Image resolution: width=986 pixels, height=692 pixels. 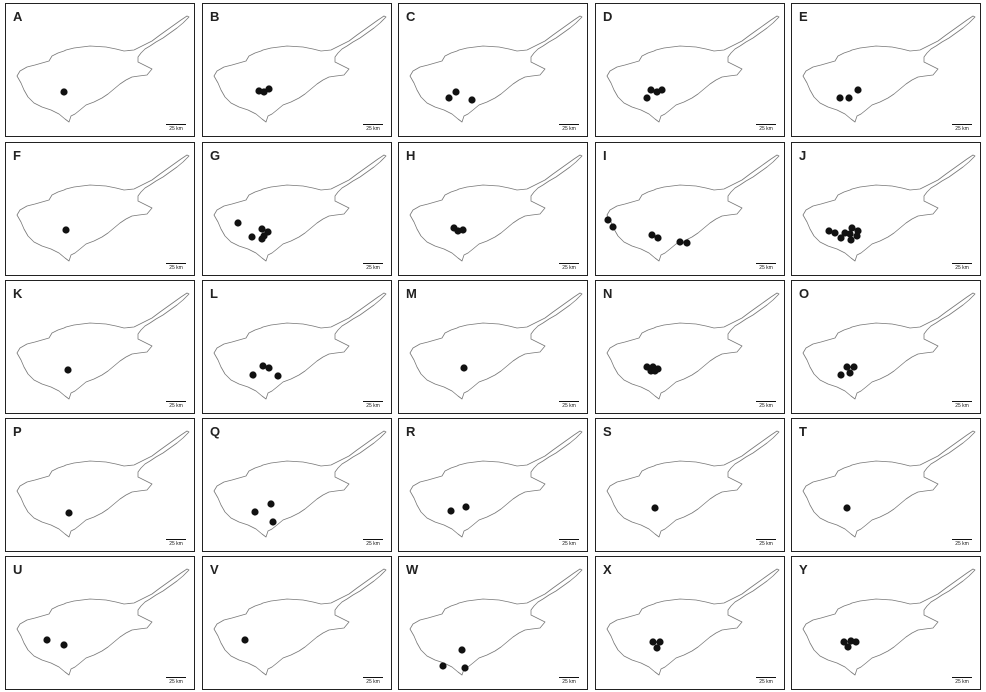 I want to click on map-panel-h: H 25 km, so click(x=493, y=209).